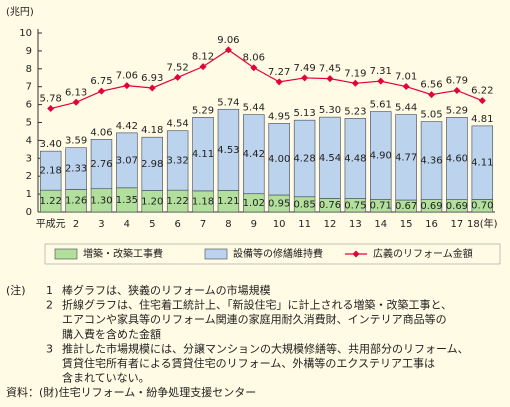  I want to click on line-value-label: 6.79, so click(457, 80).